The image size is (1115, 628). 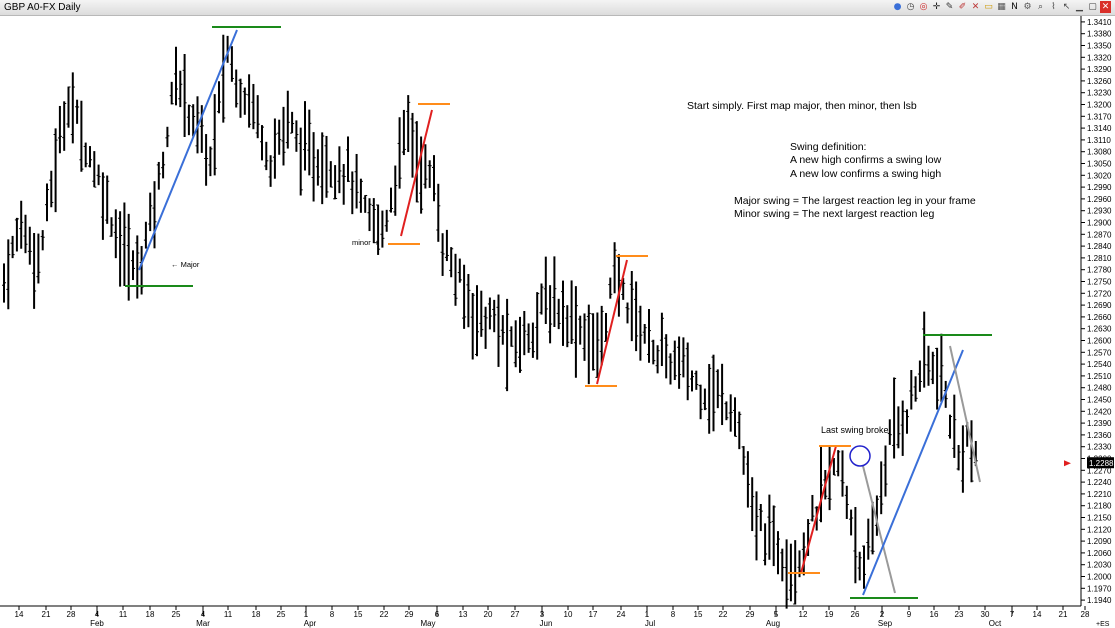 What do you see at coordinates (1099, 423) in the screenshot?
I see `y-tick-label: 1.2390` at bounding box center [1099, 423].